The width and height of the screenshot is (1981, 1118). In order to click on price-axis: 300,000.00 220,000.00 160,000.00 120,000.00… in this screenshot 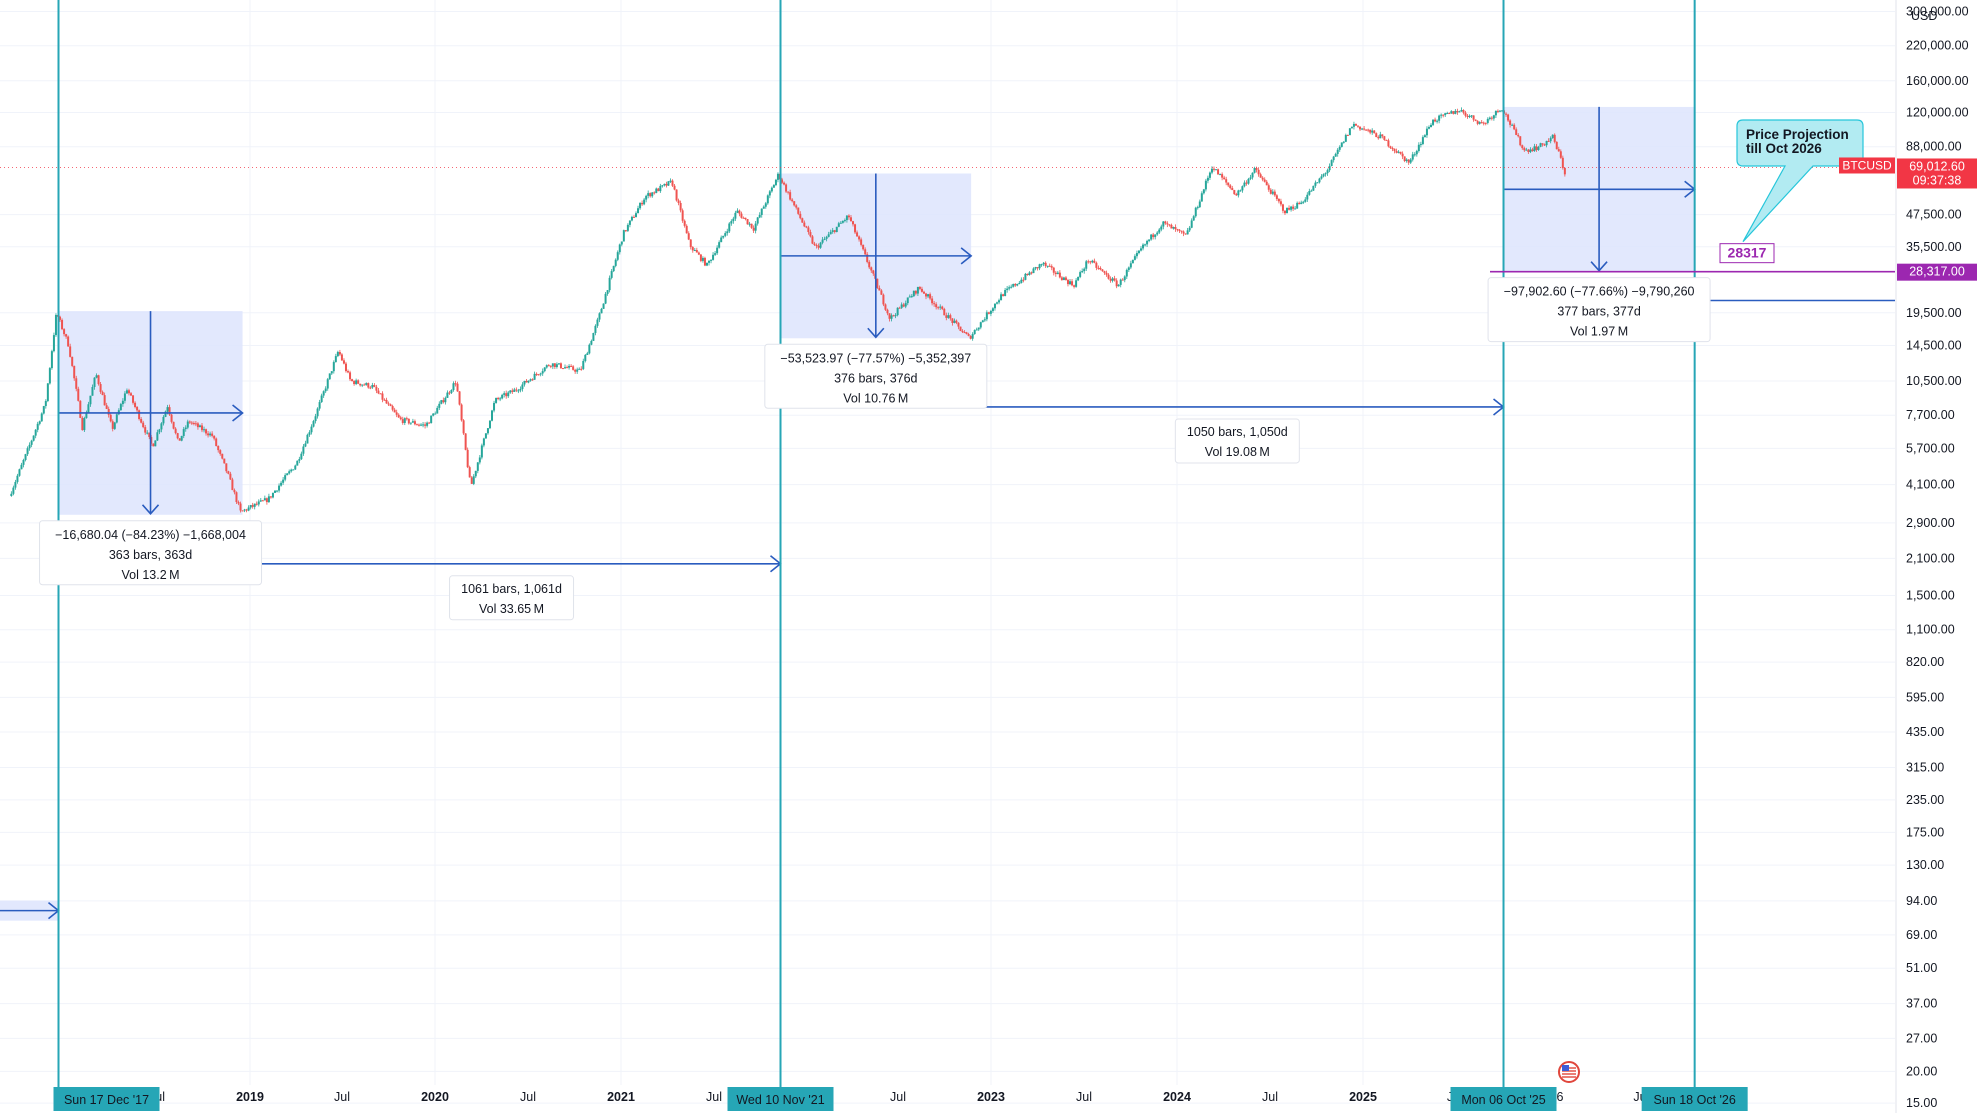, I will do `click(1908, 556)`.